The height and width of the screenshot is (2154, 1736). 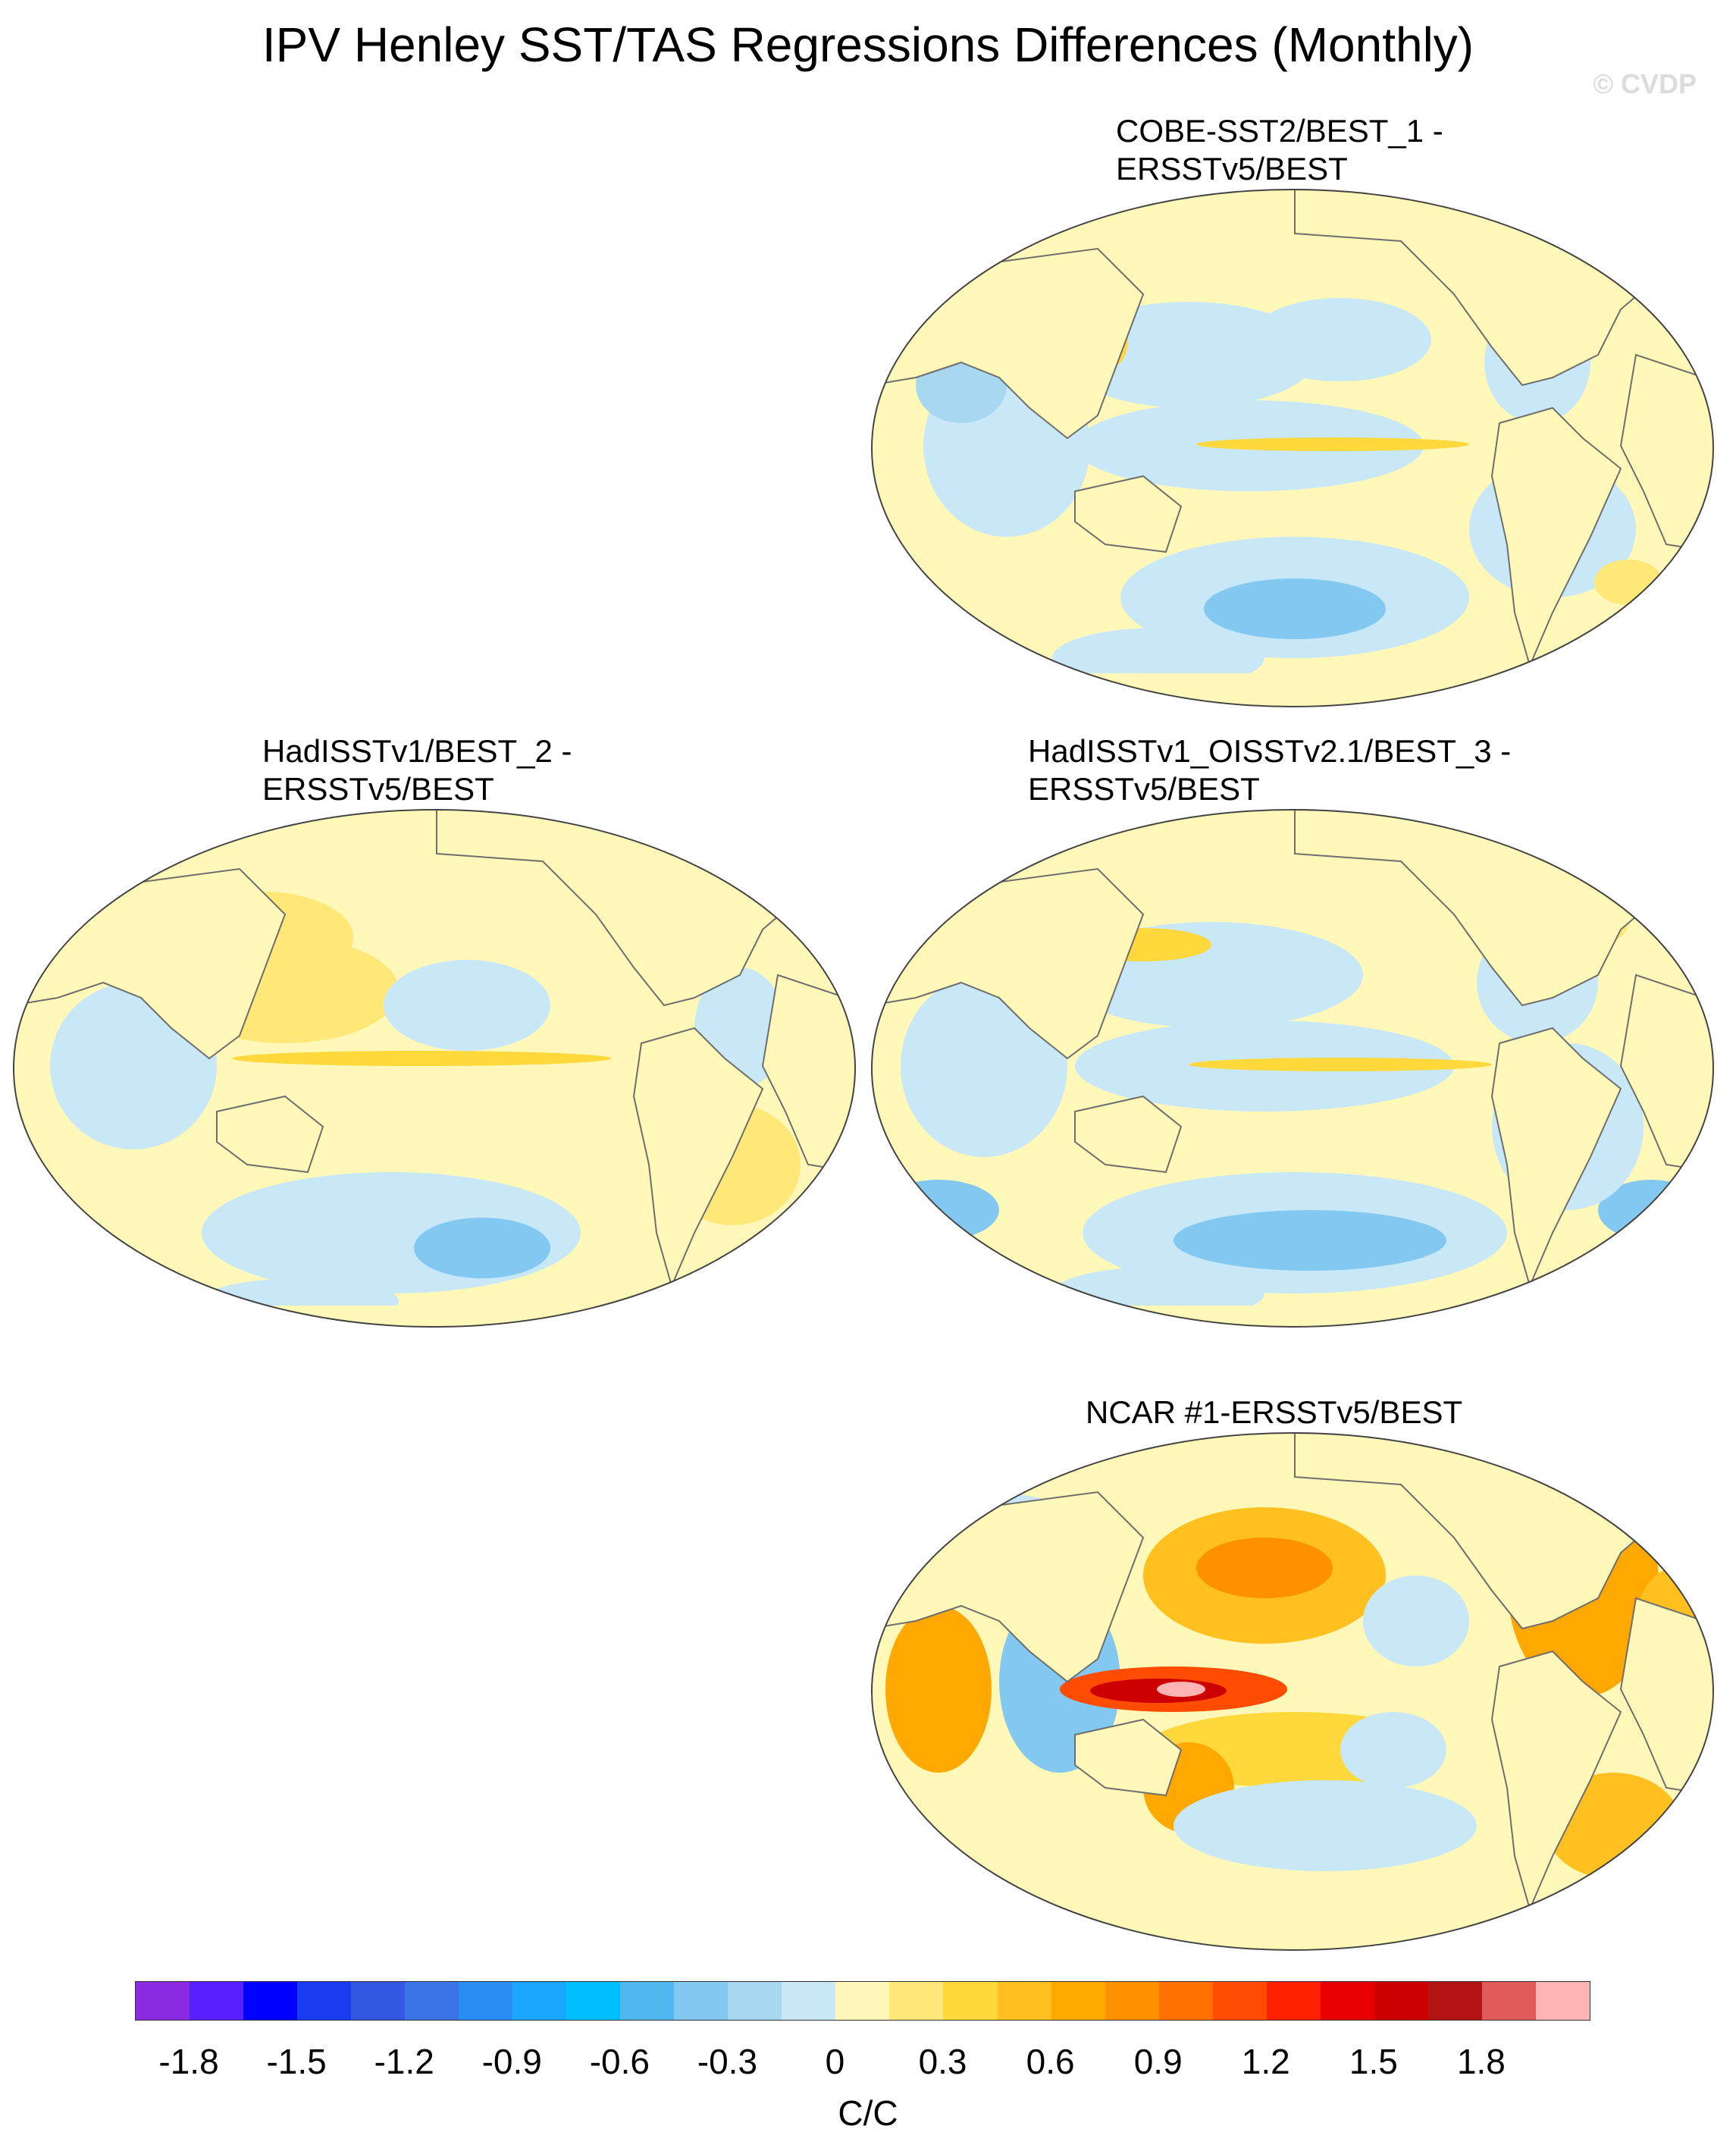 I want to click on panel-4-title: NCAR #1-ERSSTv5/BEST, so click(x=1274, y=1413).